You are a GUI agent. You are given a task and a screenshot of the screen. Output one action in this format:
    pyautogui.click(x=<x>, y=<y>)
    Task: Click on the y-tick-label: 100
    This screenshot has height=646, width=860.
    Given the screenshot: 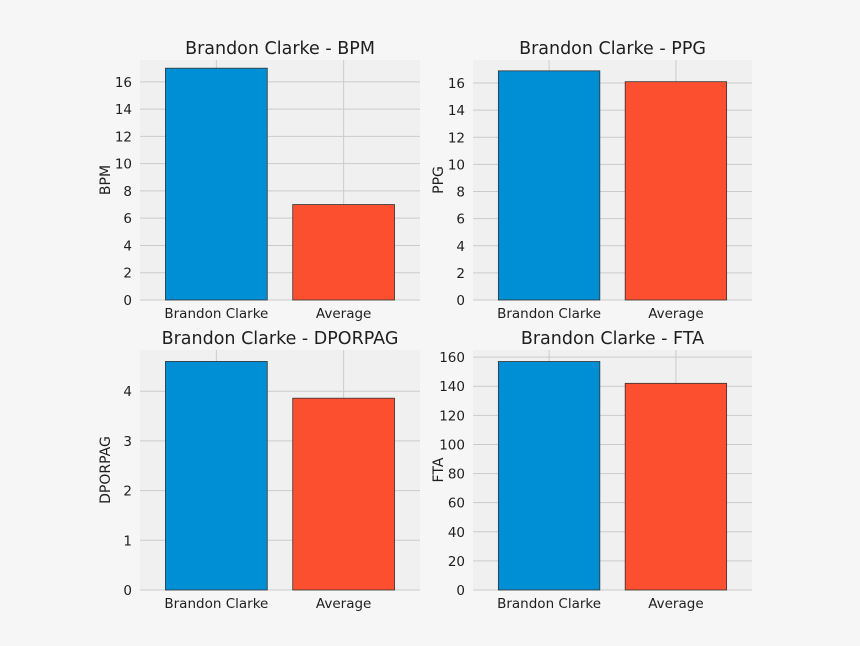 What is the action you would take?
    pyautogui.click(x=452, y=445)
    